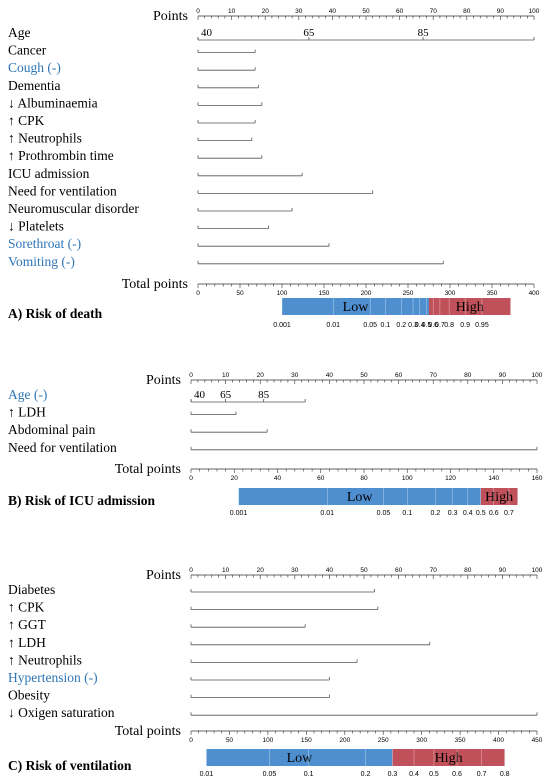 Image resolution: width=550 pixels, height=783 pixels. Describe the element at coordinates (264, 395) in the screenshot. I see `predictor-value-label: 85` at that location.